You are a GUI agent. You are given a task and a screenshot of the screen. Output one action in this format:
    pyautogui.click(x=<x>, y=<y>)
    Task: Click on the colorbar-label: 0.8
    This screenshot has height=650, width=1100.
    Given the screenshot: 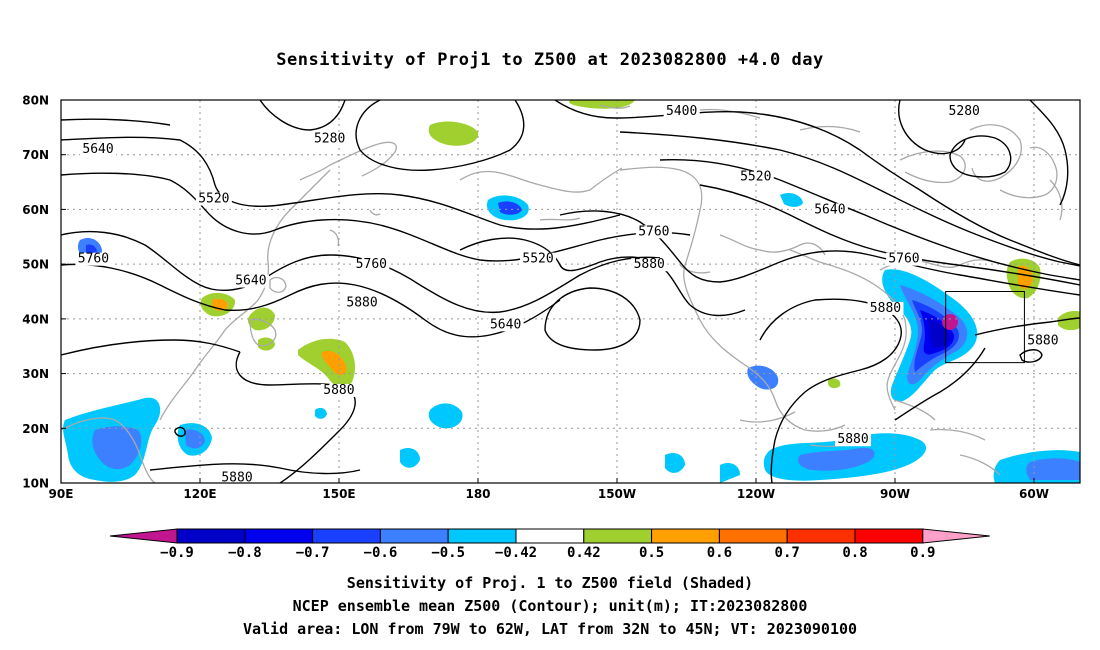 What is the action you would take?
    pyautogui.click(x=854, y=553)
    